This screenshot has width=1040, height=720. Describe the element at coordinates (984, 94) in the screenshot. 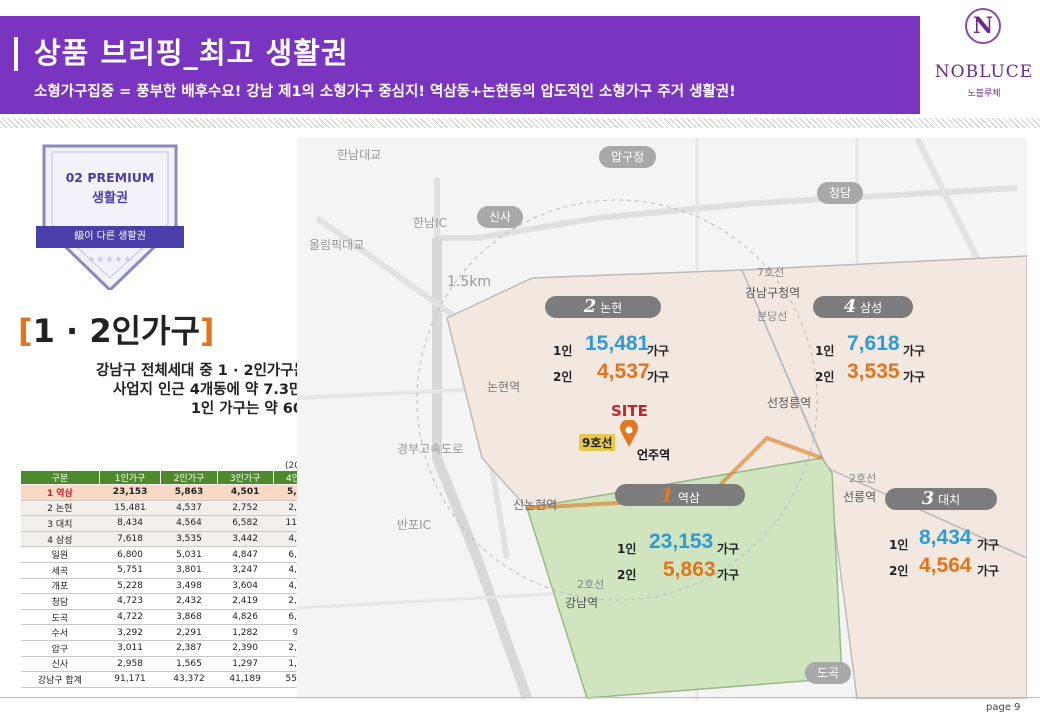

I see `logo-korean-name: 노블루체` at that location.